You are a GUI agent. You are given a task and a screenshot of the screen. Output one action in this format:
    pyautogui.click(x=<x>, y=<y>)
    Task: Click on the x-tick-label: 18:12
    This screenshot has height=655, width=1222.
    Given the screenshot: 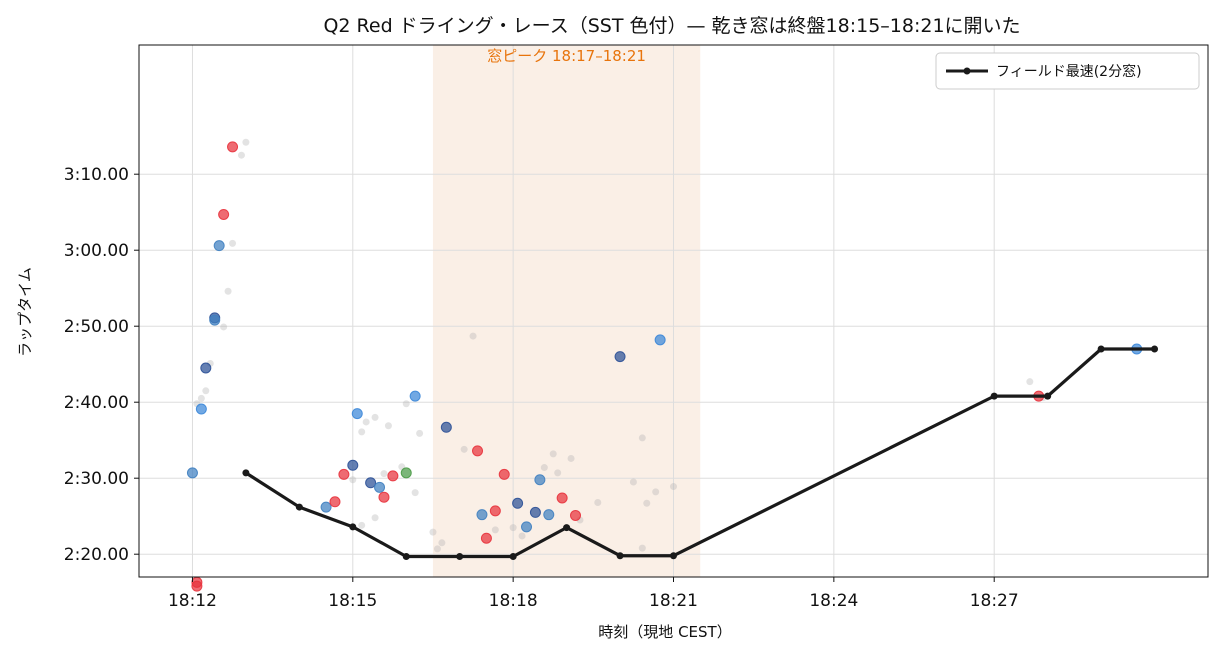 What is the action you would take?
    pyautogui.click(x=192, y=601)
    